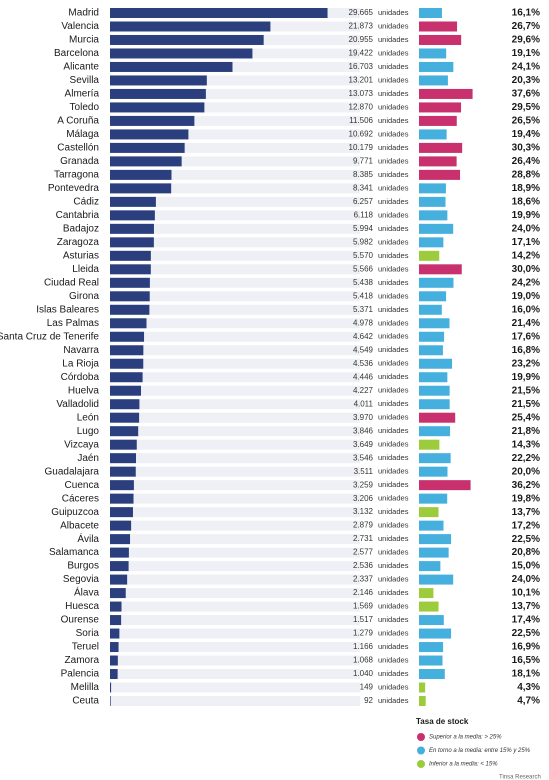  I want to click on value-label: 1.569, so click(363, 606).